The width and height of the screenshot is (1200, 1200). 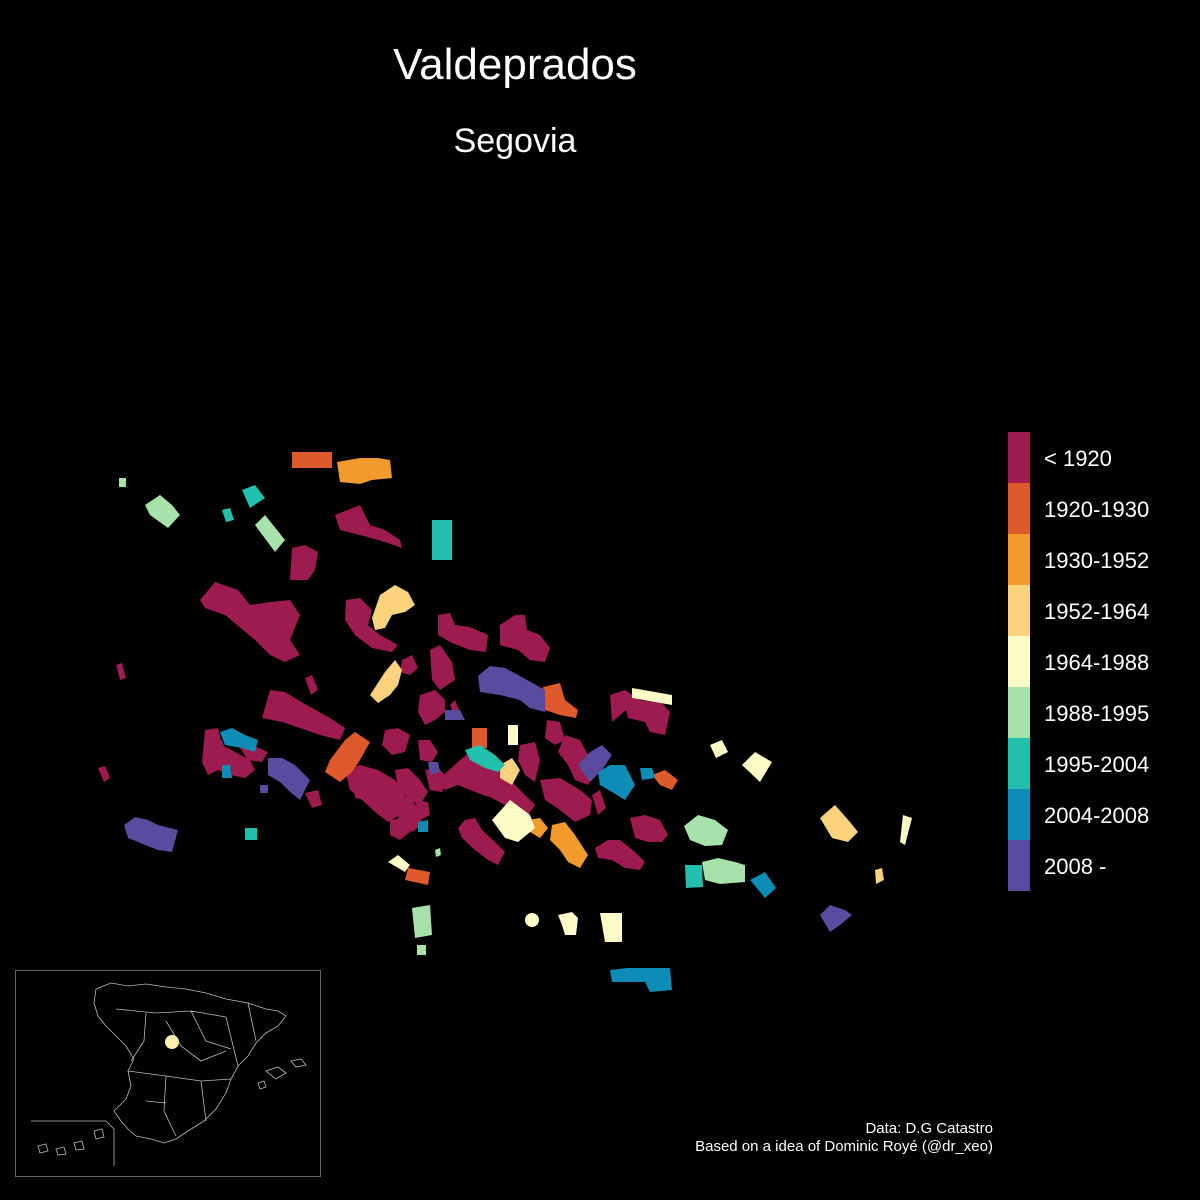 What do you see at coordinates (1097, 815) in the screenshot?
I see `legend-label: 2004-2008` at bounding box center [1097, 815].